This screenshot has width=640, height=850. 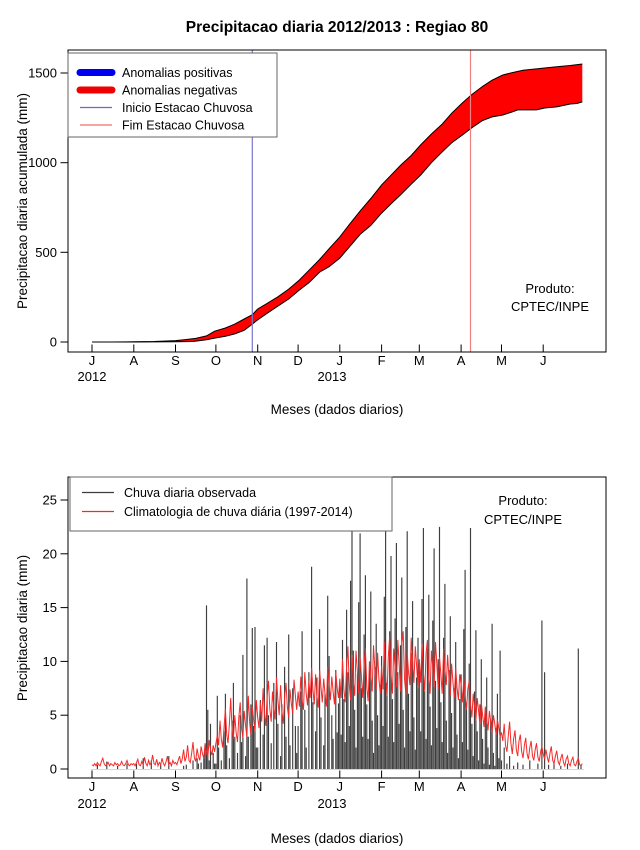 What do you see at coordinates (42, 162) in the screenshot?
I see `y-tick-label: 1000` at bounding box center [42, 162].